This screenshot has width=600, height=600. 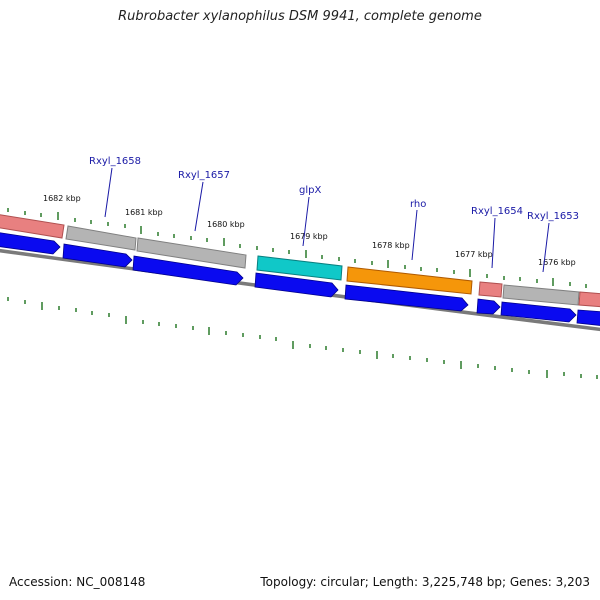 I want to click on kbp-label: 1677 kbp, so click(x=474, y=254).